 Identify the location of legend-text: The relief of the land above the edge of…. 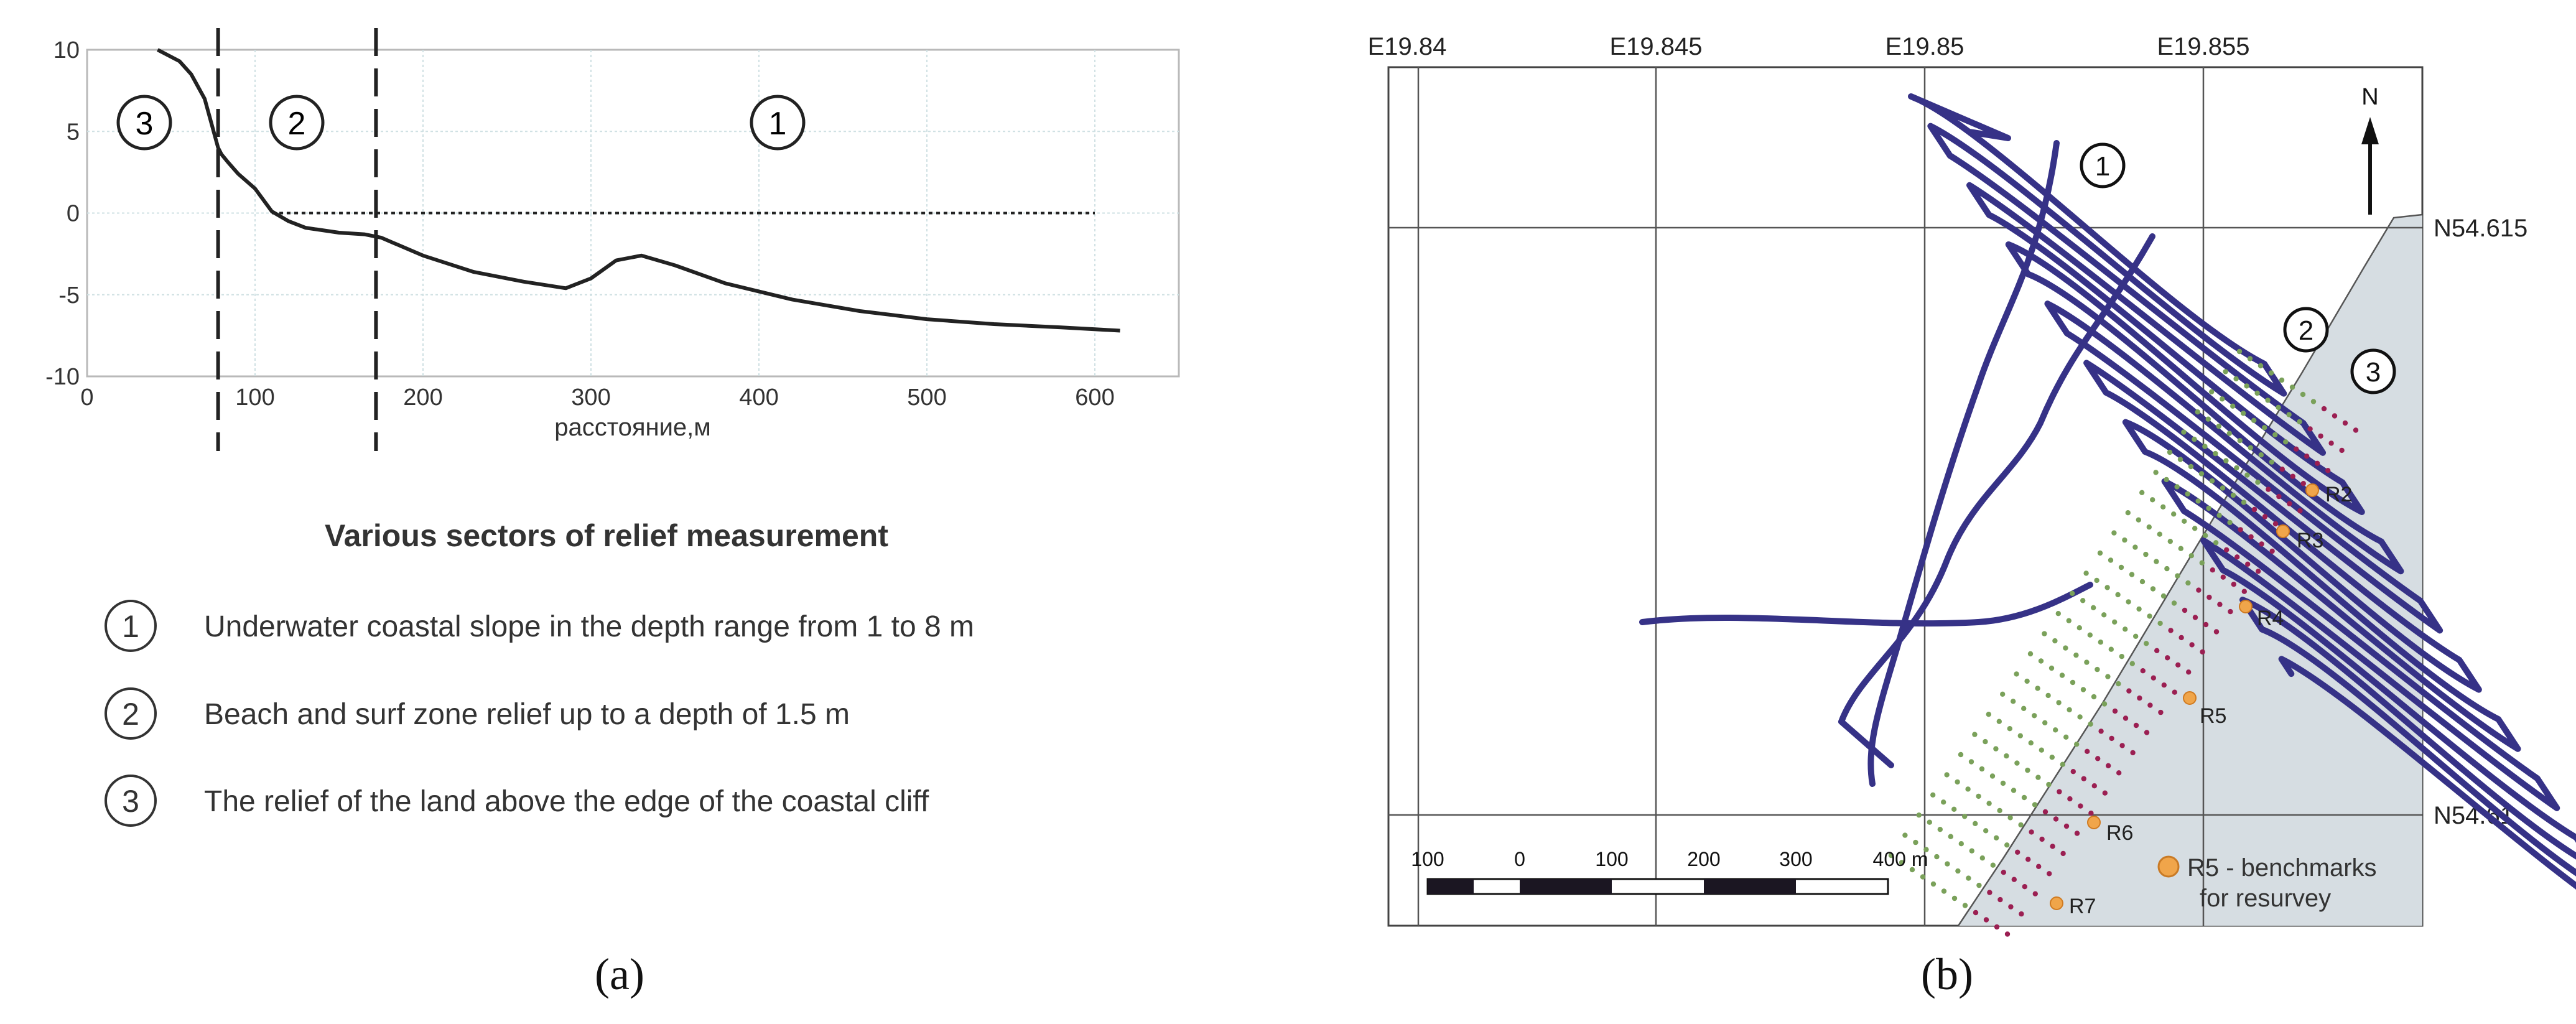
(566, 801).